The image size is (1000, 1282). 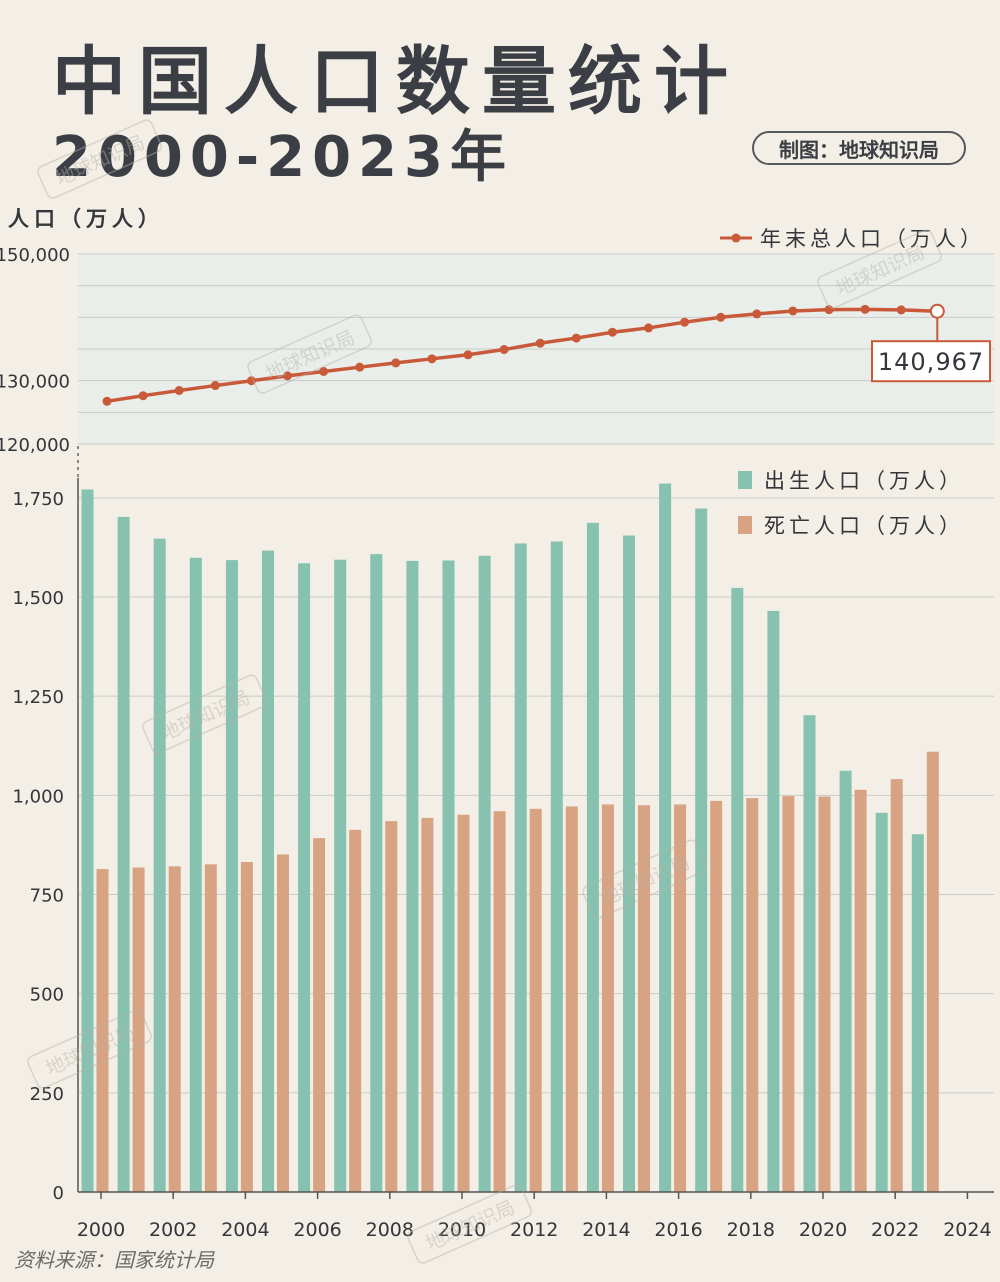 I want to click on deaths-legend-swatch, so click(x=745, y=525).